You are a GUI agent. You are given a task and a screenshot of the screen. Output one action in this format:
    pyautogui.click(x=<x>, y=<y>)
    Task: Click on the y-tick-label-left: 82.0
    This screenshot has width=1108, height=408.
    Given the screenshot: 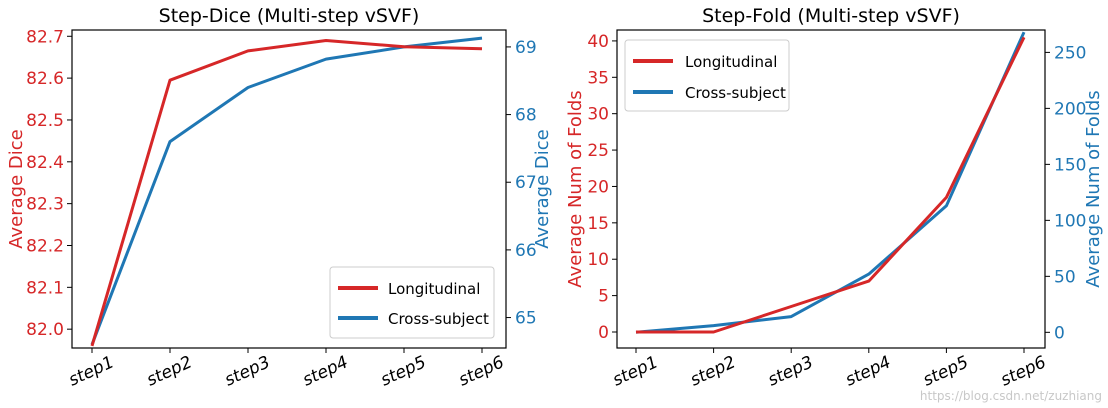 What is the action you would take?
    pyautogui.click(x=45, y=330)
    